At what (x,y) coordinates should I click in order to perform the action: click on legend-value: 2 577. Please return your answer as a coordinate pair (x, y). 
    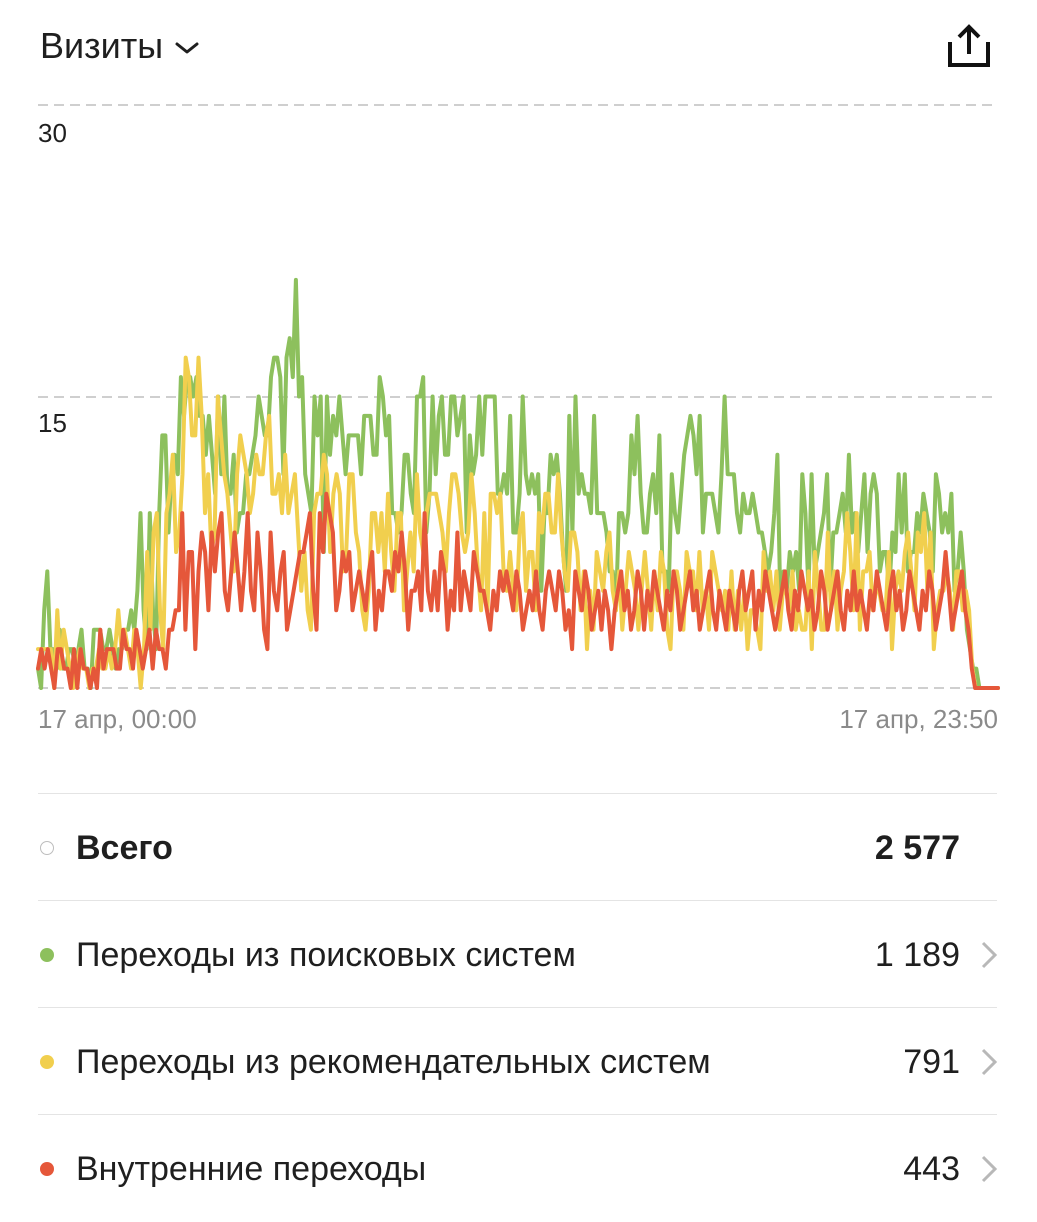
    Looking at the image, I should click on (917, 847).